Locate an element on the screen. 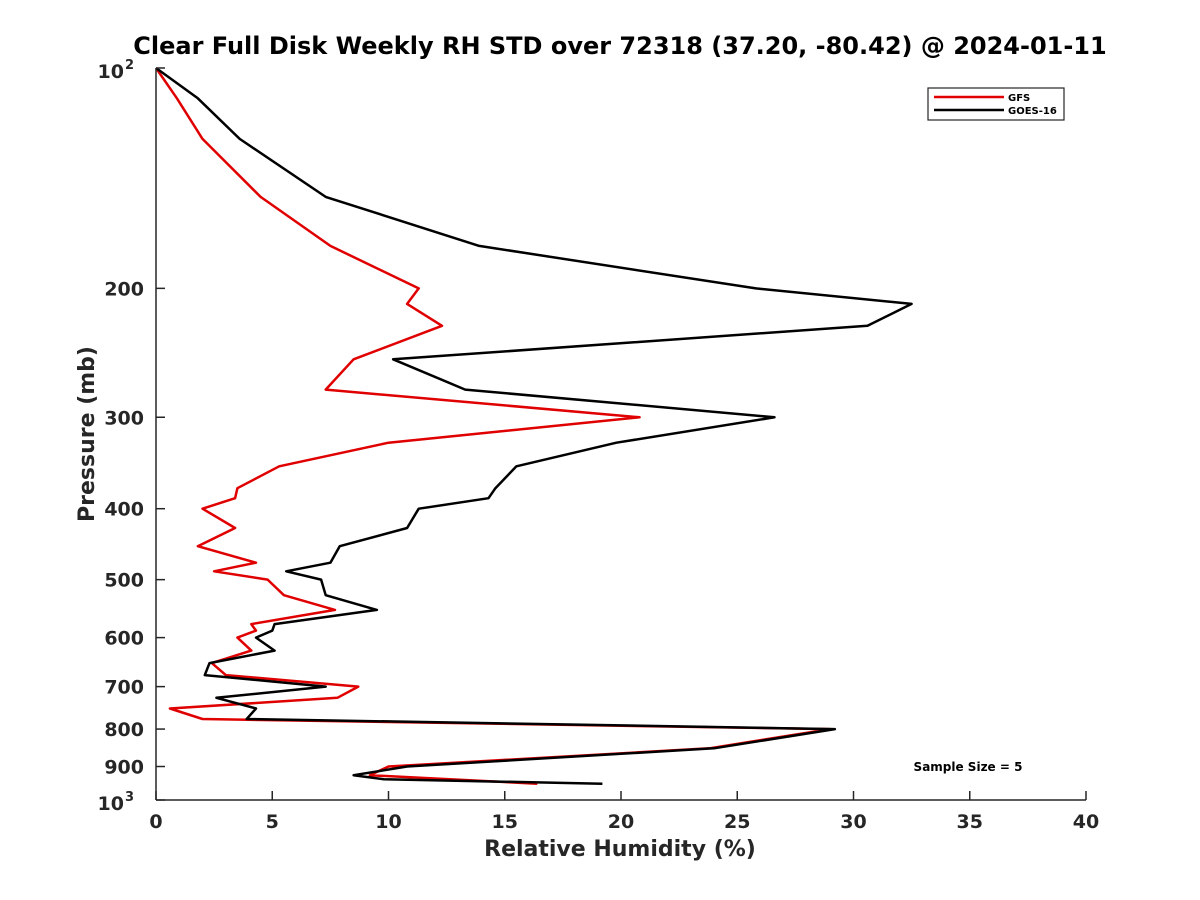 The height and width of the screenshot is (900, 1200). x-tick-label: 30 is located at coordinates (853, 822).